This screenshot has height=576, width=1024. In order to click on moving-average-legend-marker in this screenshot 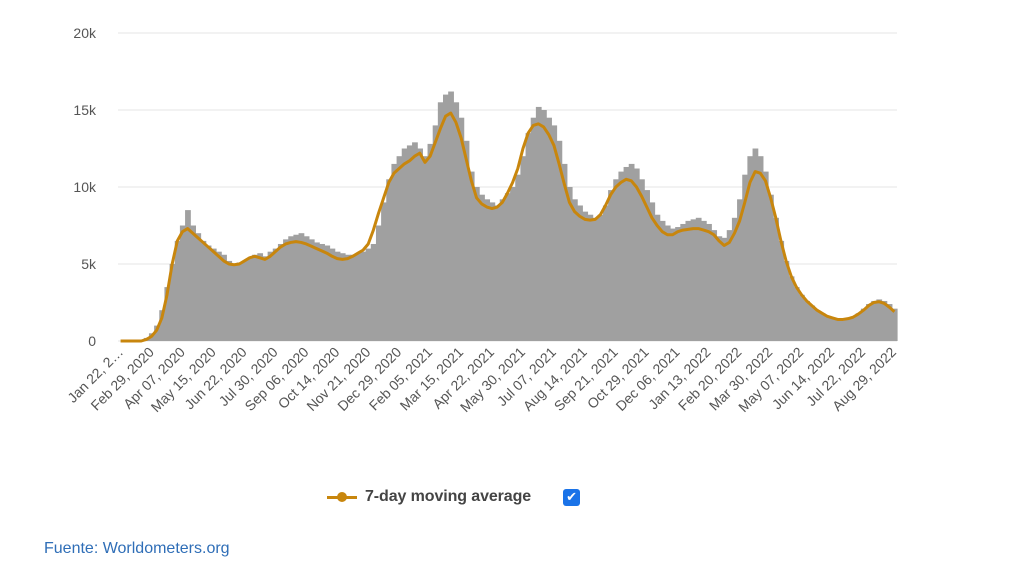, I will do `click(342, 497)`.